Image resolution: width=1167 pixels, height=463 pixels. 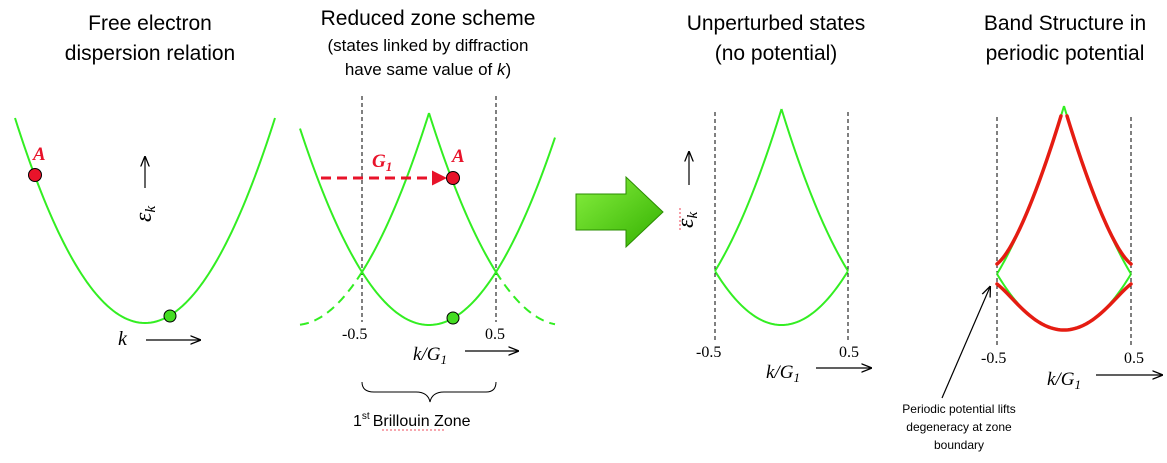 I want to click on energy-axis-label: εk, so click(x=145, y=214).